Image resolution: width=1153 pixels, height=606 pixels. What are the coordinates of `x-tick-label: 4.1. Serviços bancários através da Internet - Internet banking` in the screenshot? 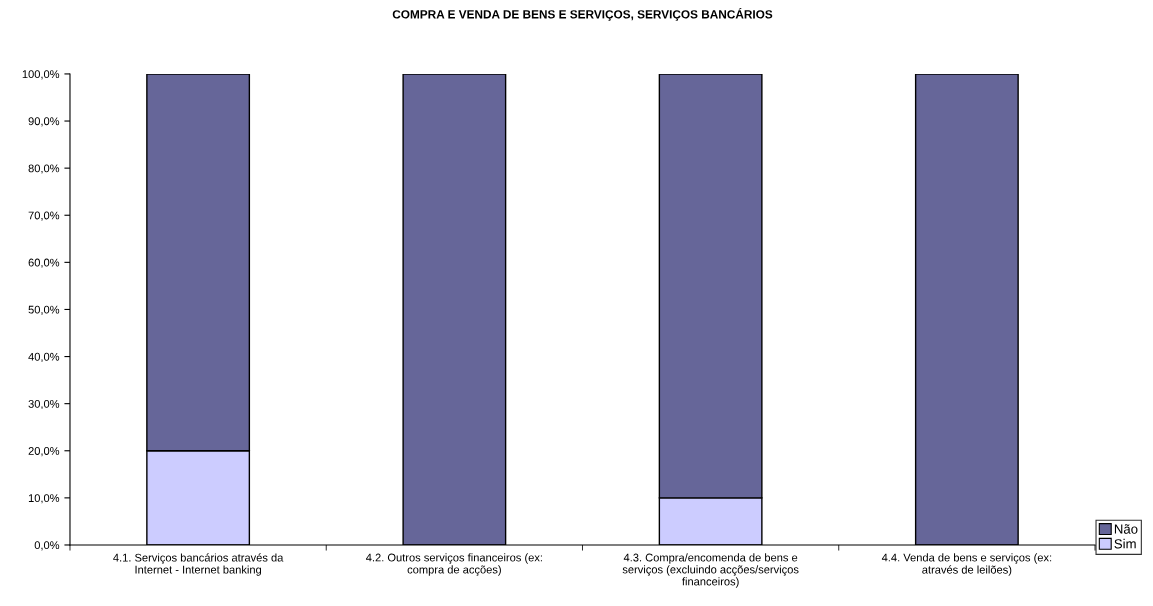 It's located at (198, 564).